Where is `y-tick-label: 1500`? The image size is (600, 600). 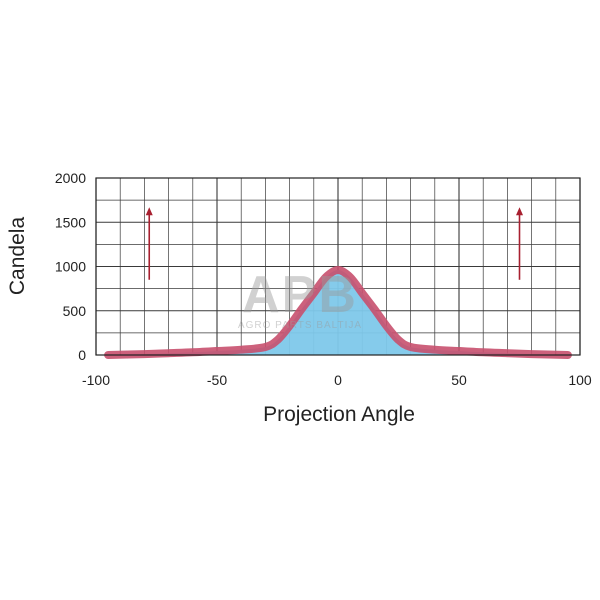 y-tick-label: 1500 is located at coordinates (70, 222).